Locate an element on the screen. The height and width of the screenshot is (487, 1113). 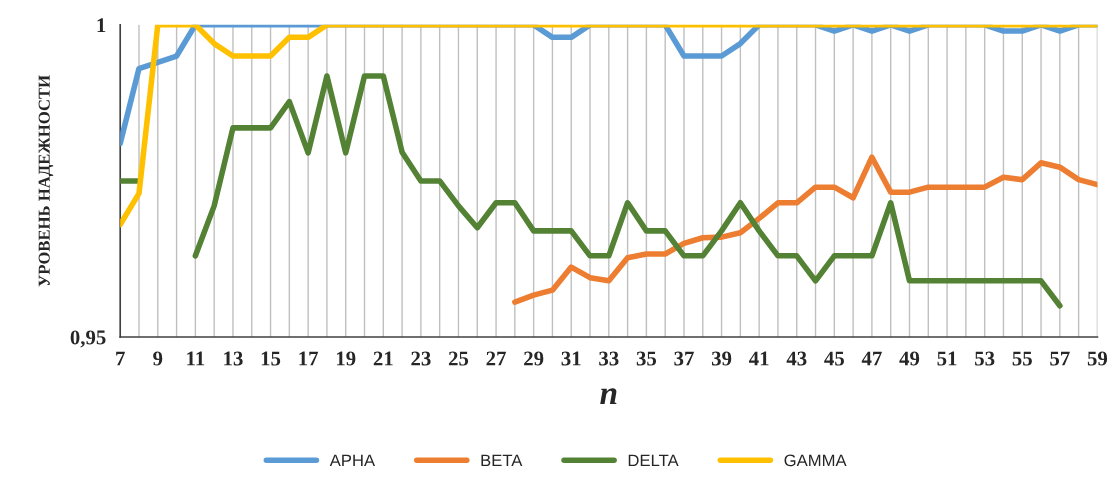
x-tick-label: 53 is located at coordinates (985, 358).